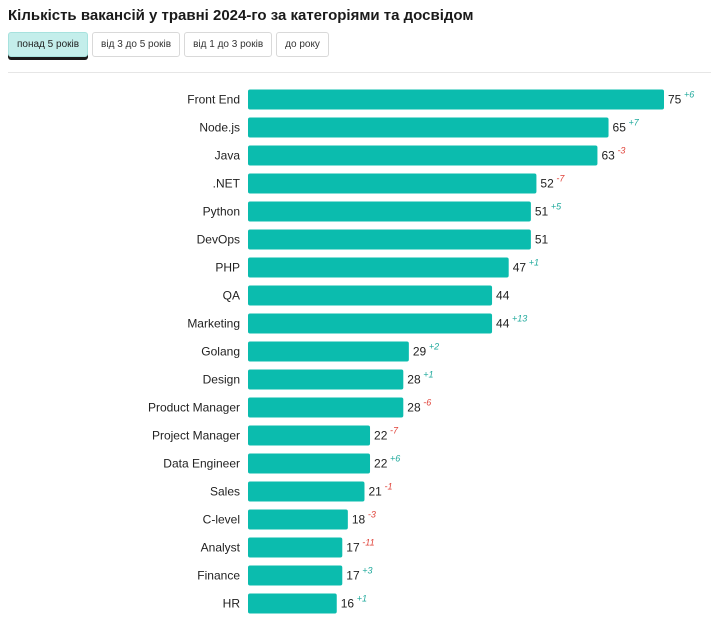 This screenshot has height=619, width=711. I want to click on bar-row-data-engineer: Data Engineer 22 +6, so click(281, 463).